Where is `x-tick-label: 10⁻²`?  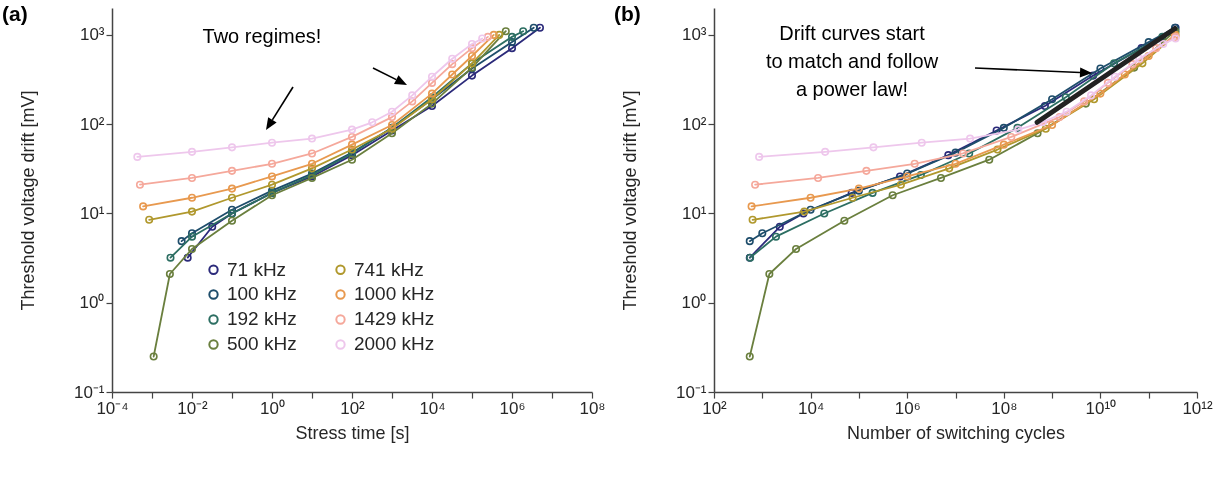
x-tick-label: 10⁻² is located at coordinates (193, 408).